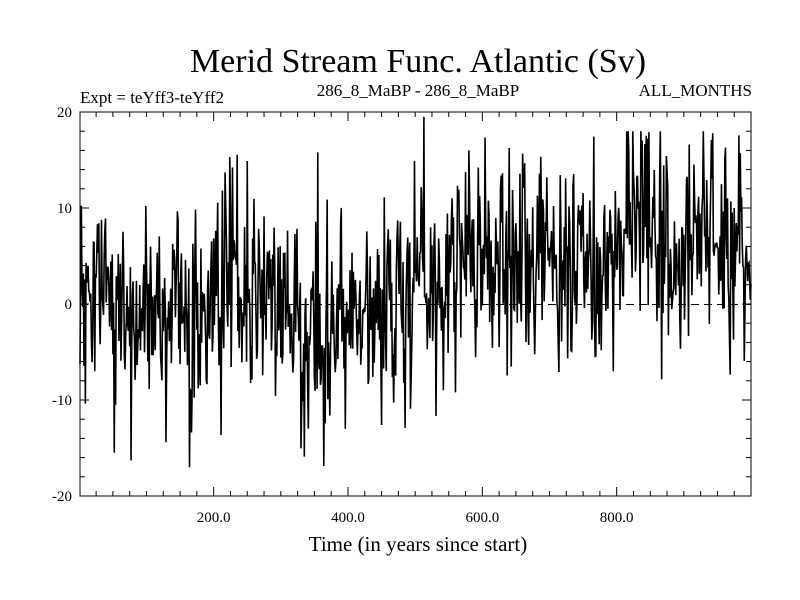 The height and width of the screenshot is (600, 800). What do you see at coordinates (64, 209) in the screenshot?
I see `y-tick-label: 10` at bounding box center [64, 209].